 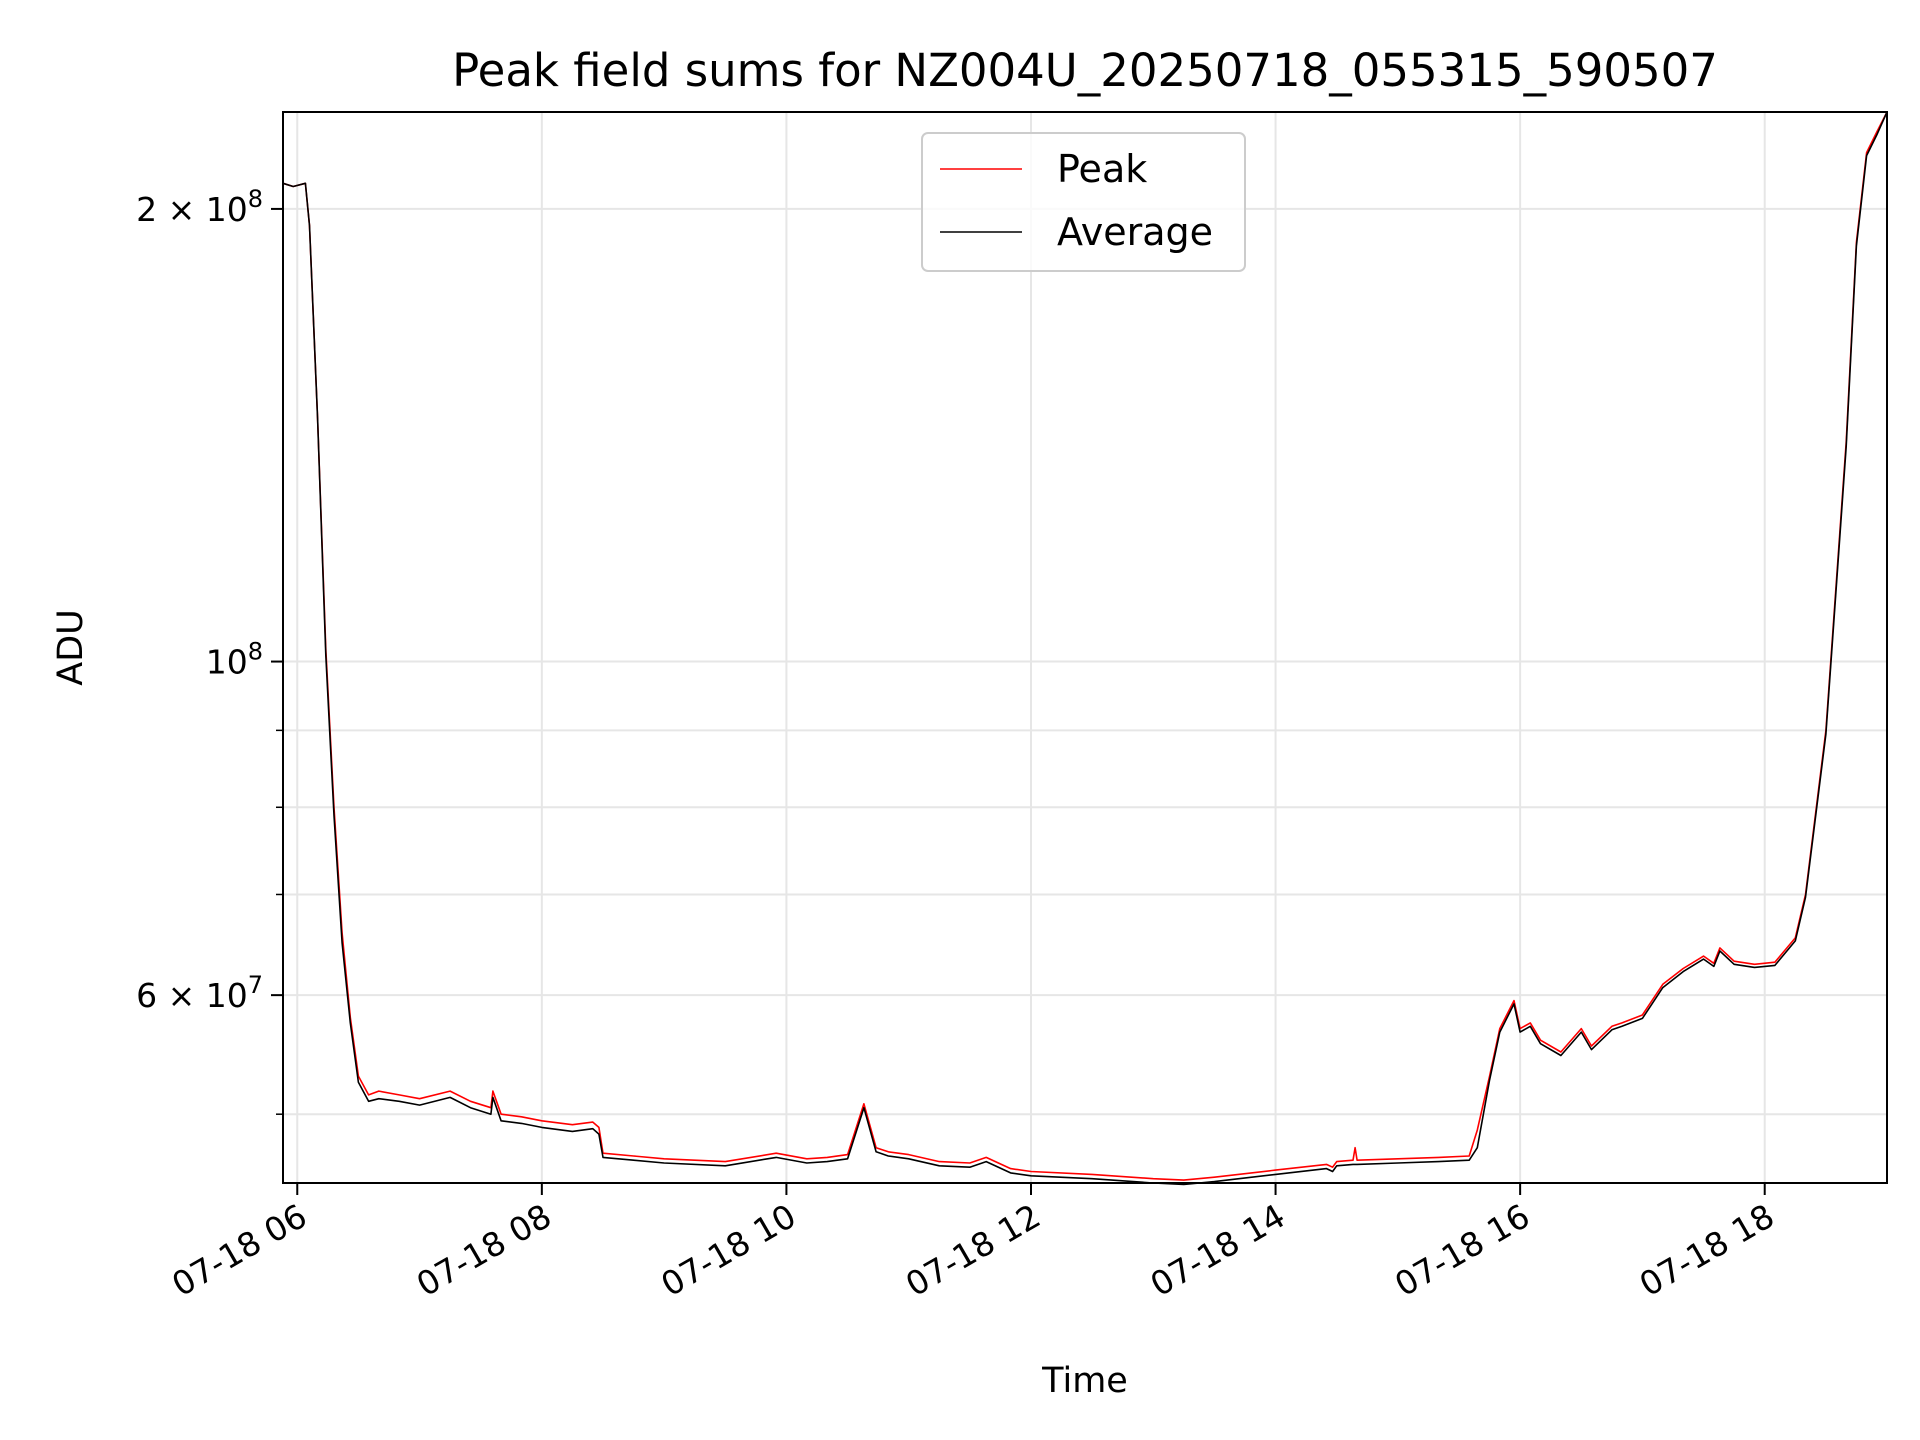 What do you see at coordinates (1135, 232) in the screenshot?
I see `legend-label-average: Average` at bounding box center [1135, 232].